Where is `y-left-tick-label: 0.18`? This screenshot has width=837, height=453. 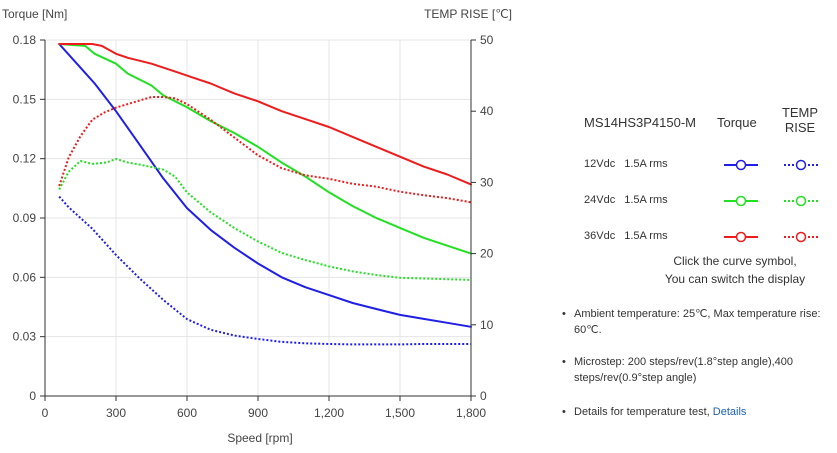 y-left-tick-label: 0.18 is located at coordinates (25, 40).